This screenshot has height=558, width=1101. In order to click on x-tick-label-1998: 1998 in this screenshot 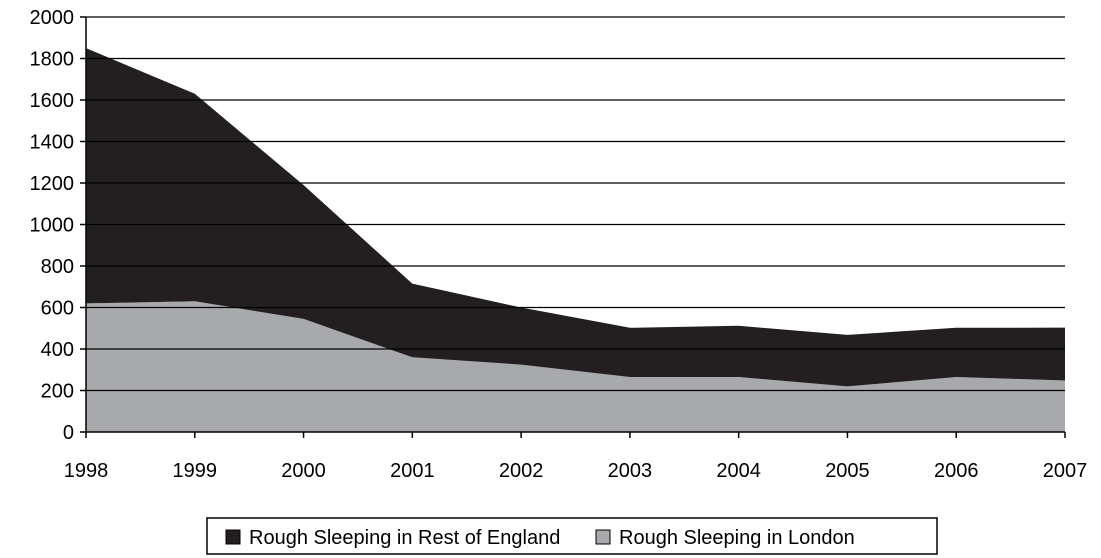, I will do `click(86, 471)`.